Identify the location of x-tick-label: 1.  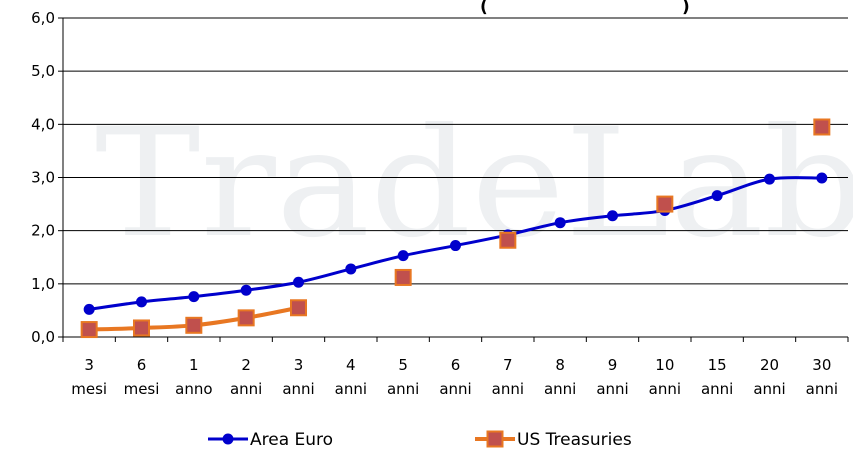
(194, 365).